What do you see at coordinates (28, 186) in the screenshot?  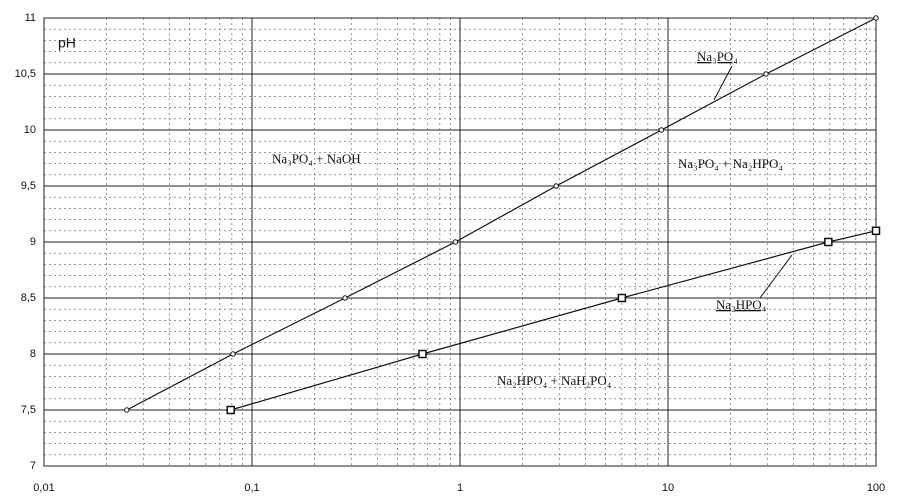 I see `y-tick-label: 9,5` at bounding box center [28, 186].